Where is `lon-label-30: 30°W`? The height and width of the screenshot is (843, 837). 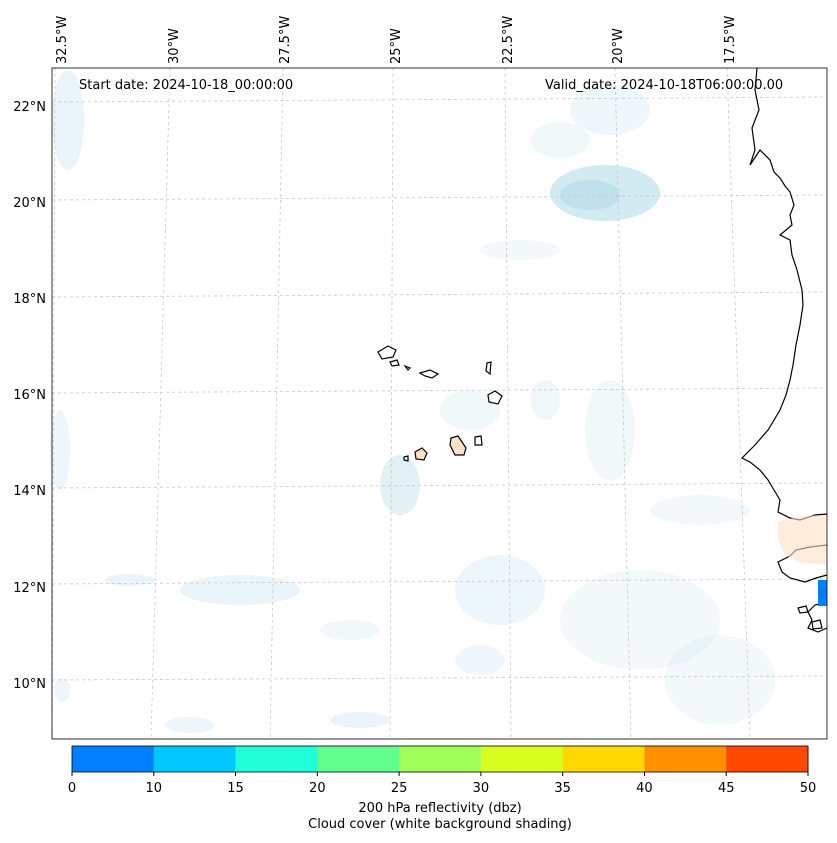 lon-label-30: 30°W is located at coordinates (174, 46).